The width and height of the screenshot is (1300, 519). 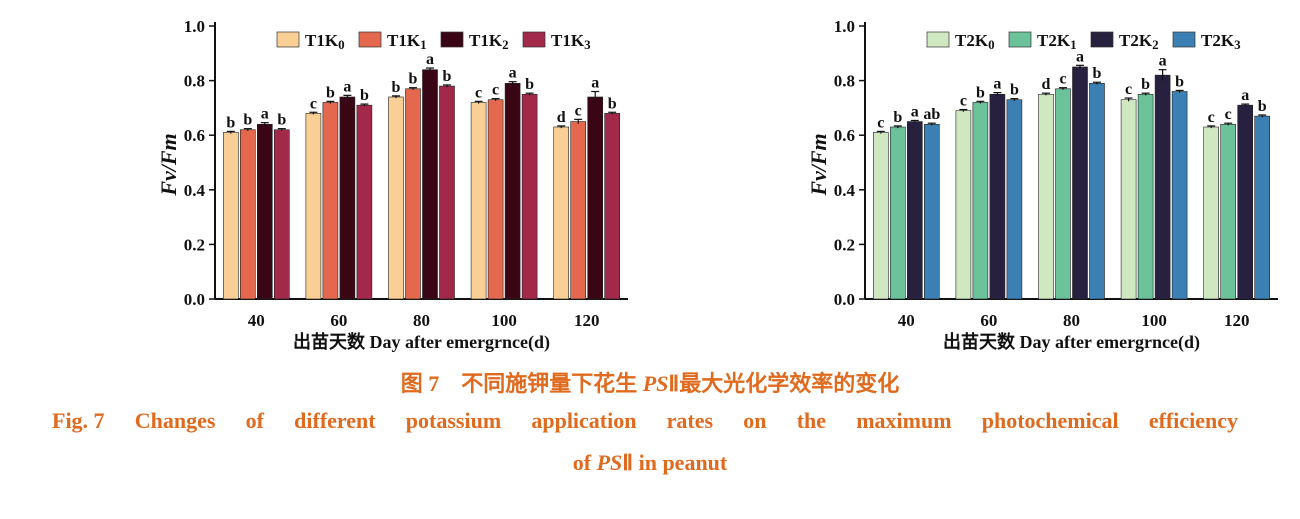 I want to click on caption-en-word: photochemical, so click(x=1050, y=420).